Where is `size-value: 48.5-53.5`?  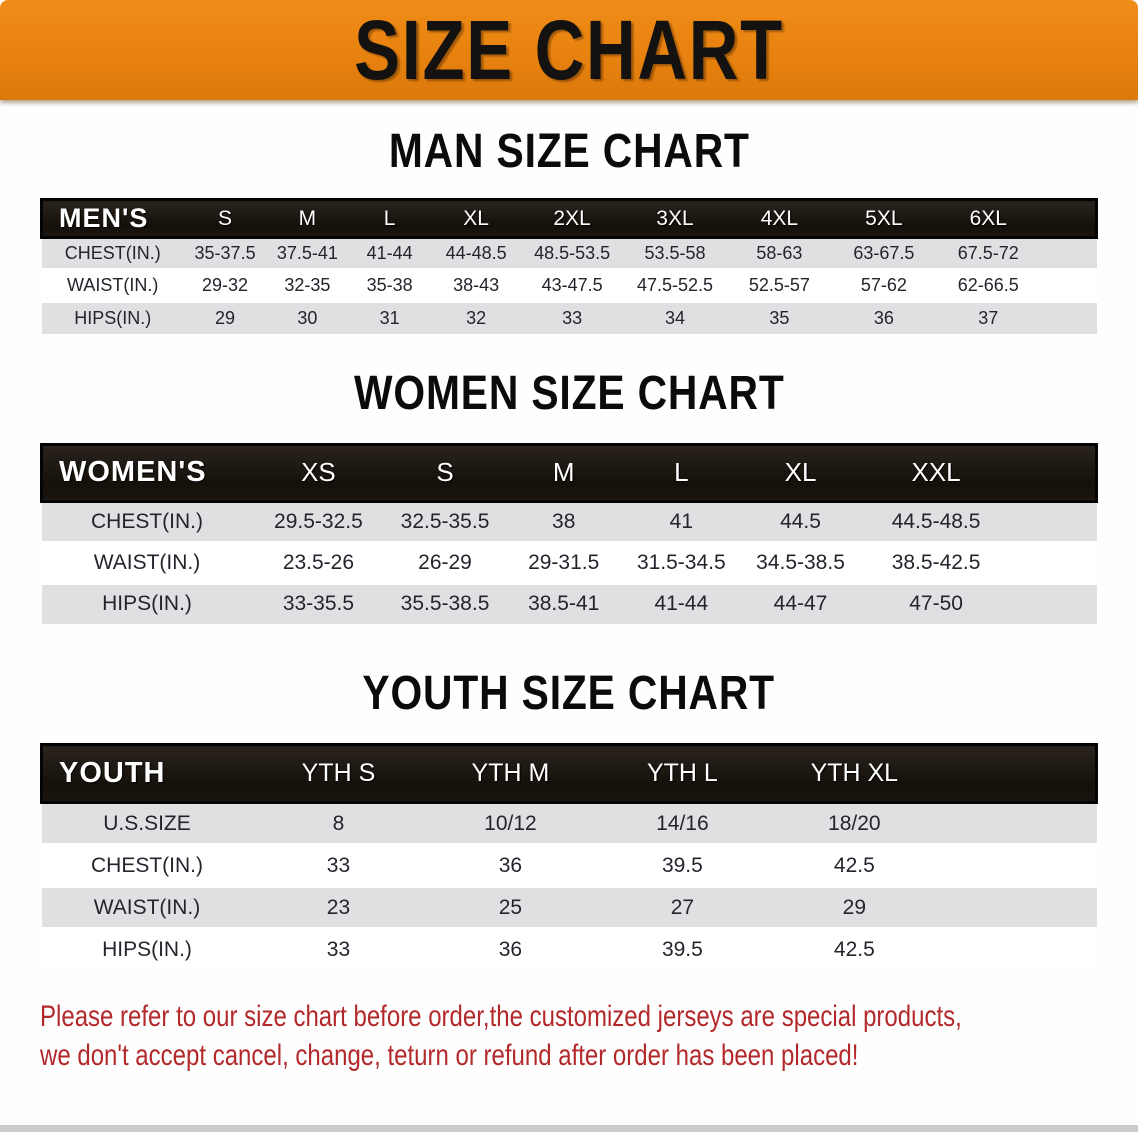 size-value: 48.5-53.5 is located at coordinates (572, 253).